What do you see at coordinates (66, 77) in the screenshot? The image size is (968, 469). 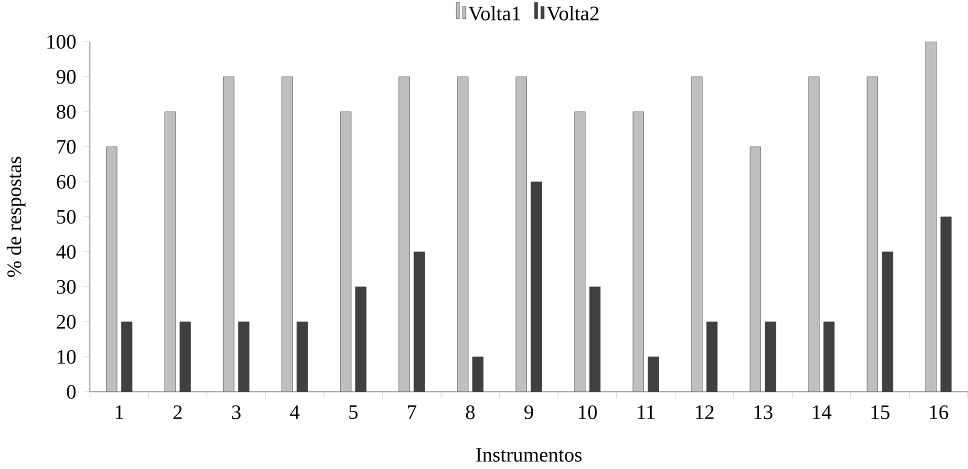 I see `y-tick-label: 90` at bounding box center [66, 77].